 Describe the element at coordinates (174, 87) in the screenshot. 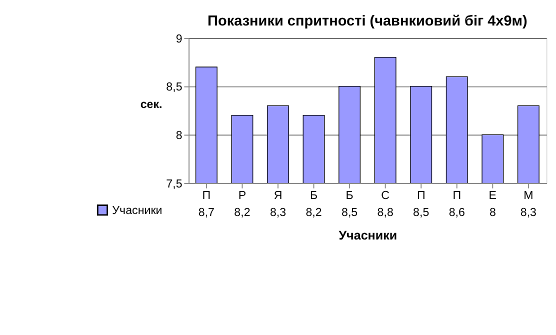

I see `y-tick-label: 8,5` at that location.